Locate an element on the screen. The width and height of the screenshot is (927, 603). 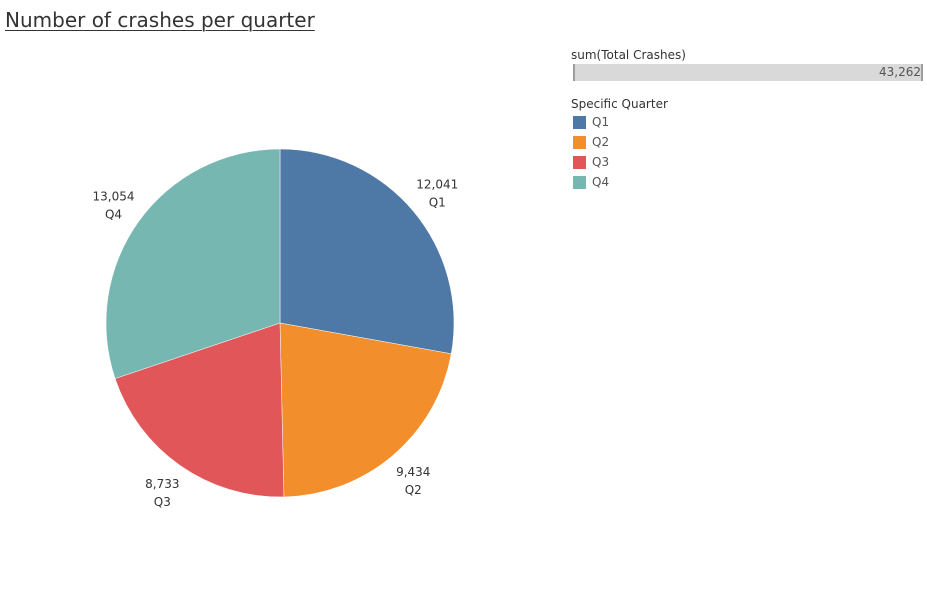
legend-item-q1: Q1 is located at coordinates (620, 122).